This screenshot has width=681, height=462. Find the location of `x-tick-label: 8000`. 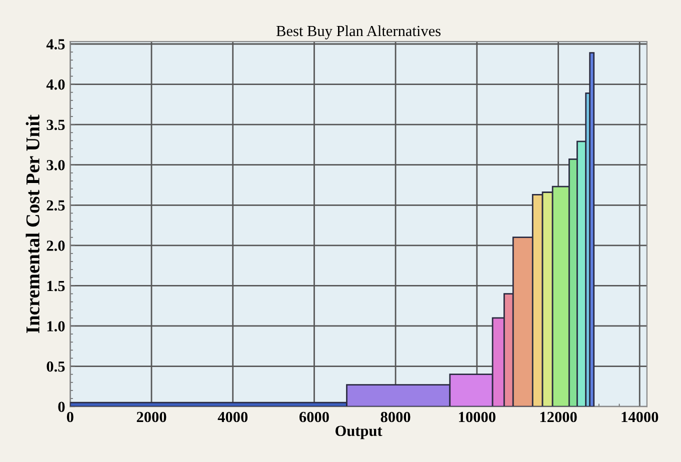

x-tick-label: 8000 is located at coordinates (395, 417).